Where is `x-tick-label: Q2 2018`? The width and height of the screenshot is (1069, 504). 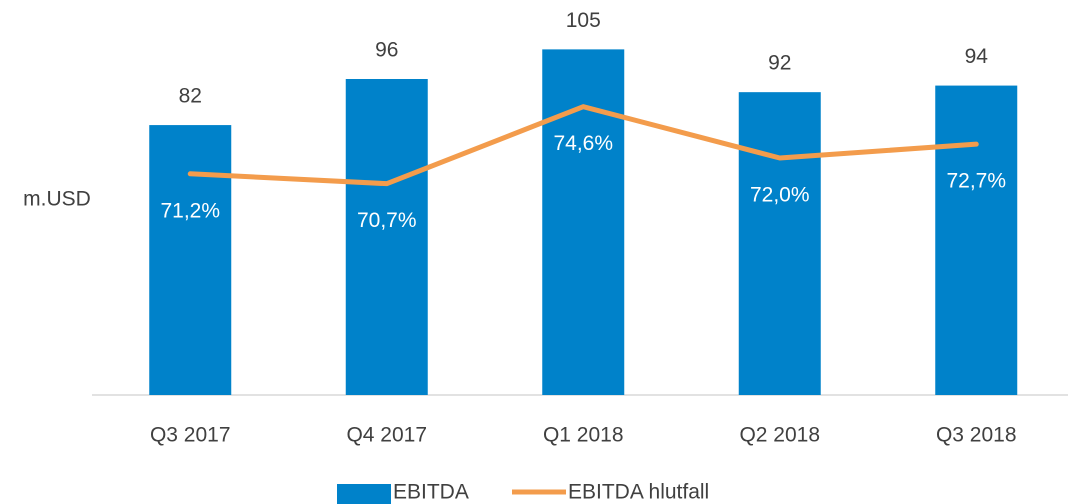 x-tick-label: Q2 2018 is located at coordinates (779, 435).